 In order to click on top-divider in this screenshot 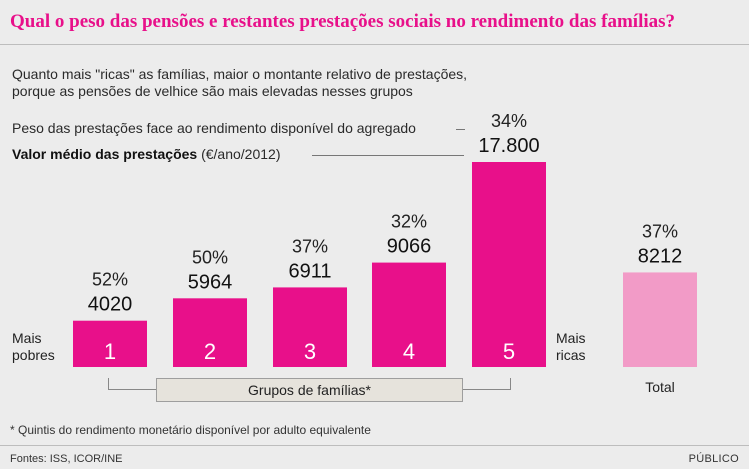, I will do `click(374, 44)`.